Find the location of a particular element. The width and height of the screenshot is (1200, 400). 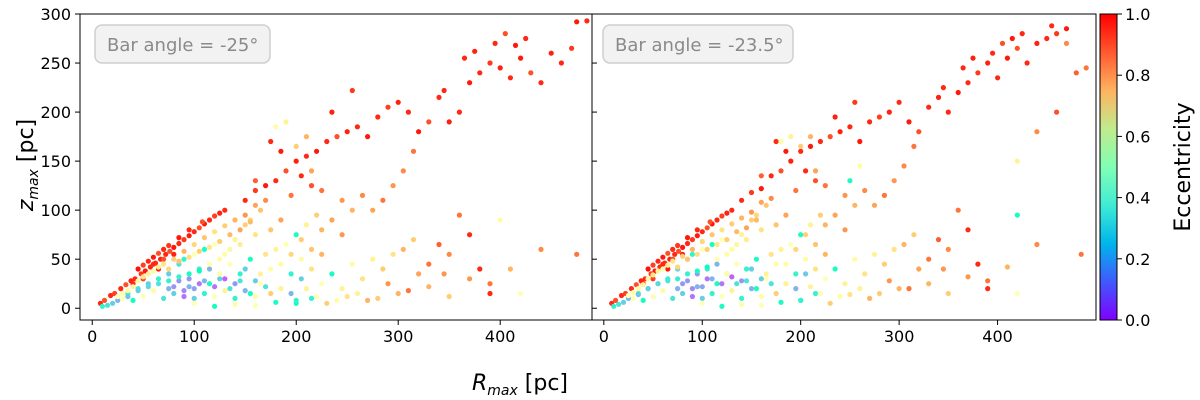

y-tick-label: 150 is located at coordinates (55, 161).